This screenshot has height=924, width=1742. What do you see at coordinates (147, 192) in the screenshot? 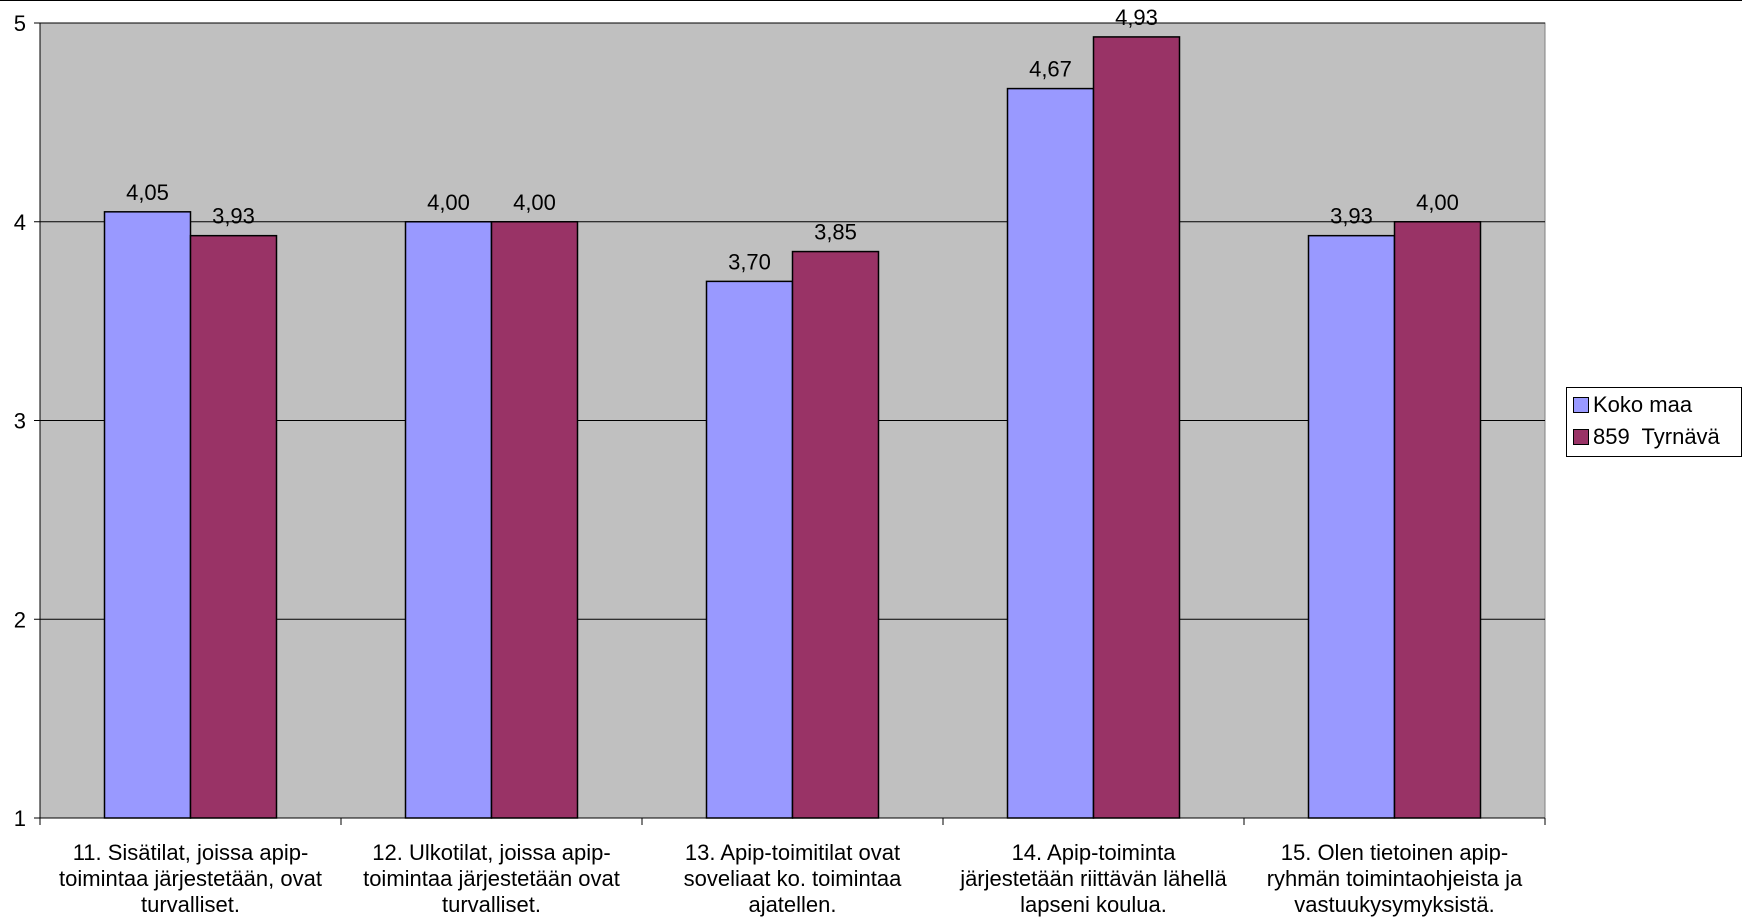
I see `data-label-series-1: 4,05` at bounding box center [147, 192].